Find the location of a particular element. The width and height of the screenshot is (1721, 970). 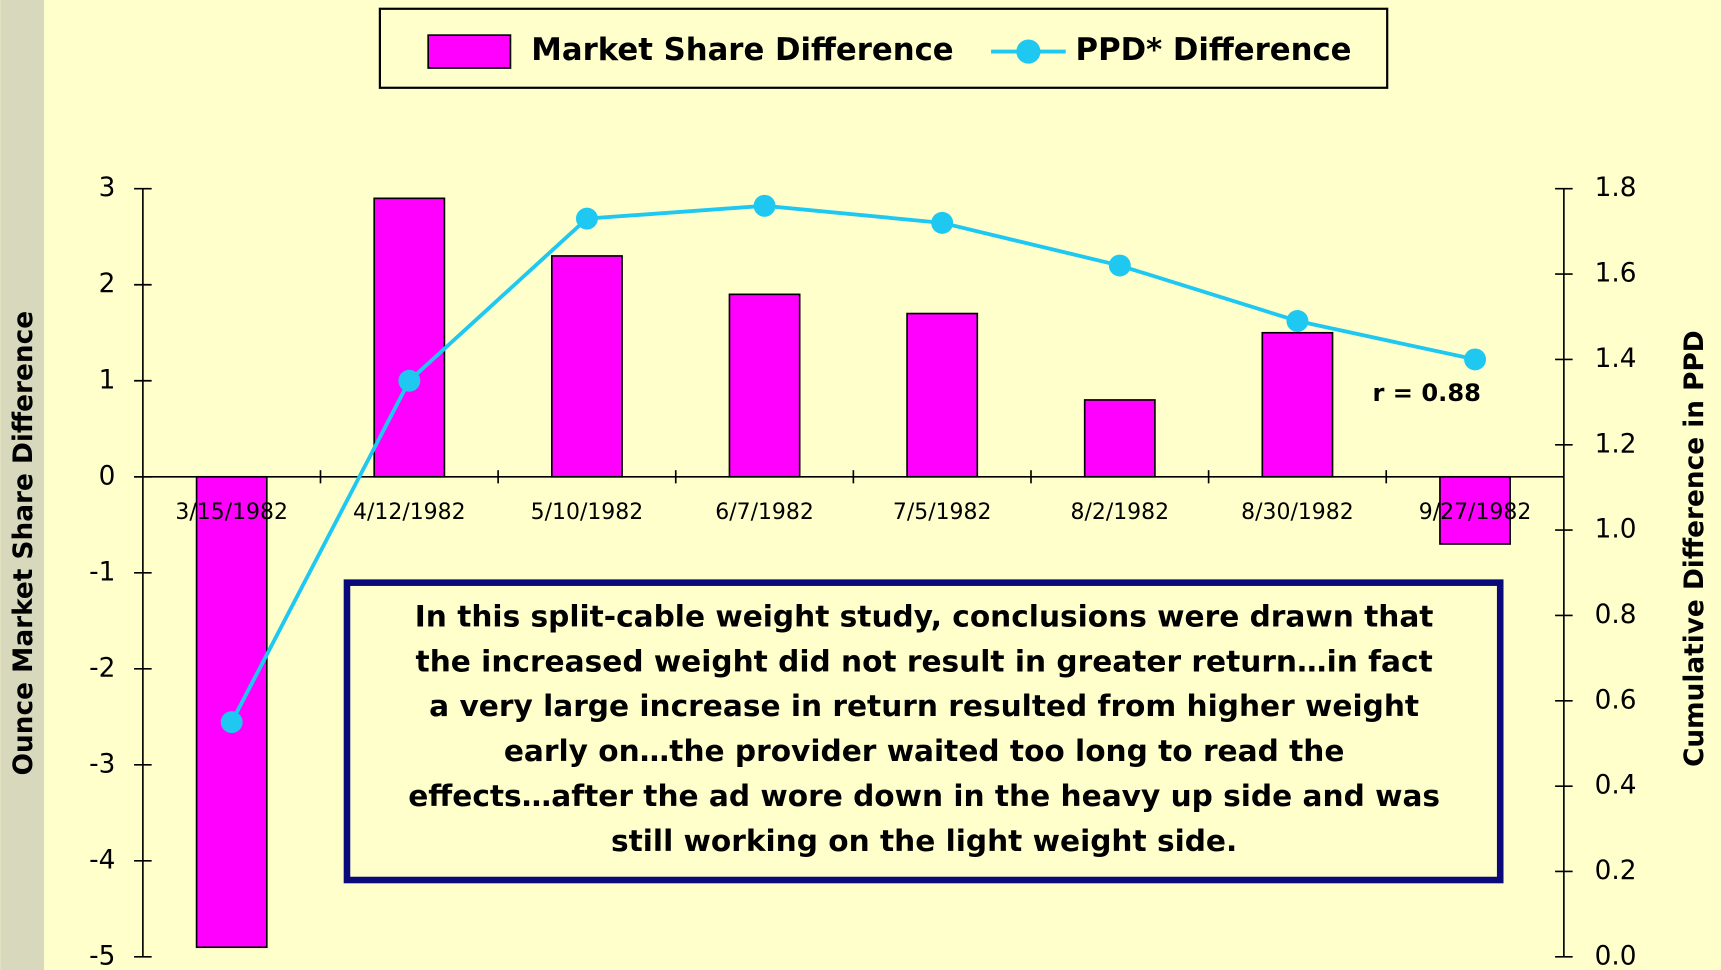

y-axis-title: Ounce Market Share Difference is located at coordinates (24, 543).